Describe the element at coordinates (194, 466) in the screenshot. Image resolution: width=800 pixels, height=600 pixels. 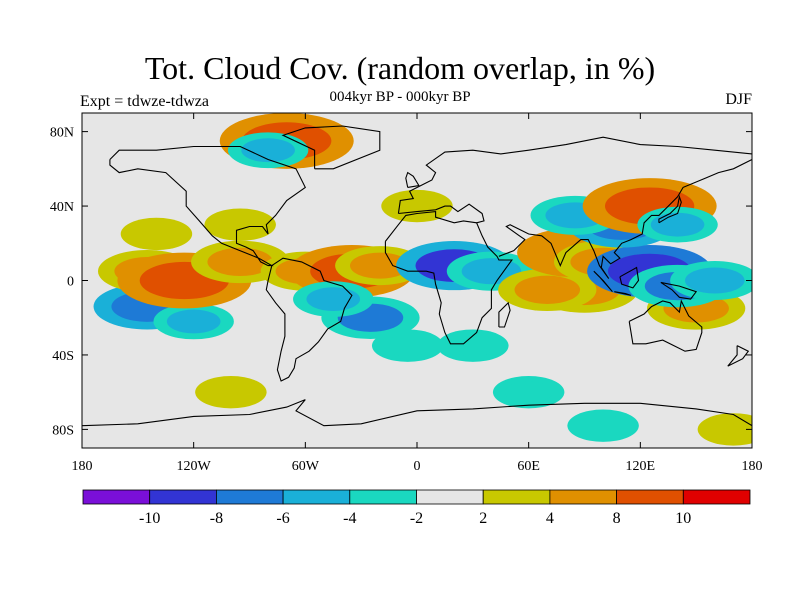
I see `x-tick-label: 120W` at that location.